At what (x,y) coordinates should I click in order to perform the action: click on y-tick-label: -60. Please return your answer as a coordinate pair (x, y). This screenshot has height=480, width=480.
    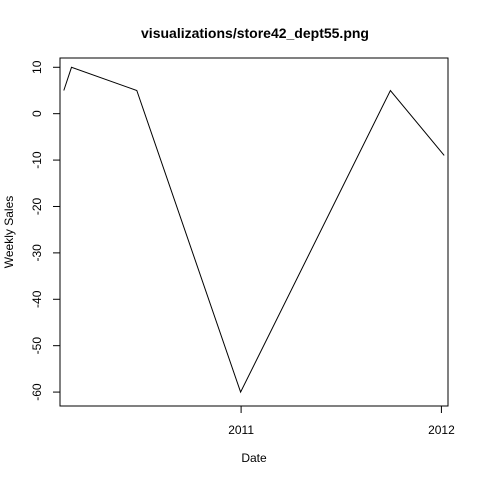
    Looking at the image, I should click on (37, 392).